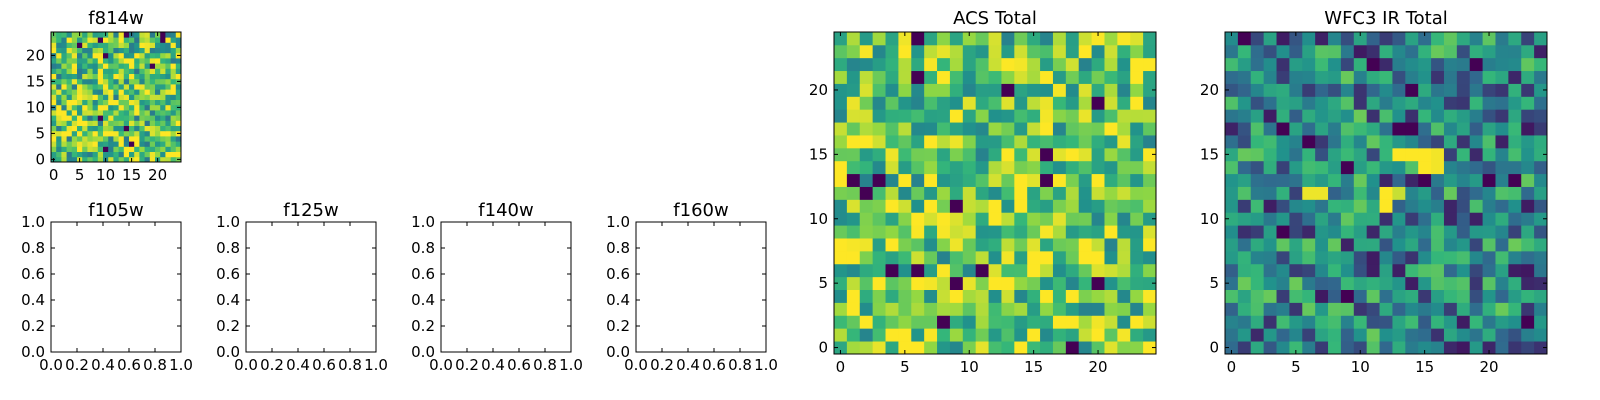  What do you see at coordinates (823, 283) in the screenshot?
I see `y-tick-label: 5` at bounding box center [823, 283].